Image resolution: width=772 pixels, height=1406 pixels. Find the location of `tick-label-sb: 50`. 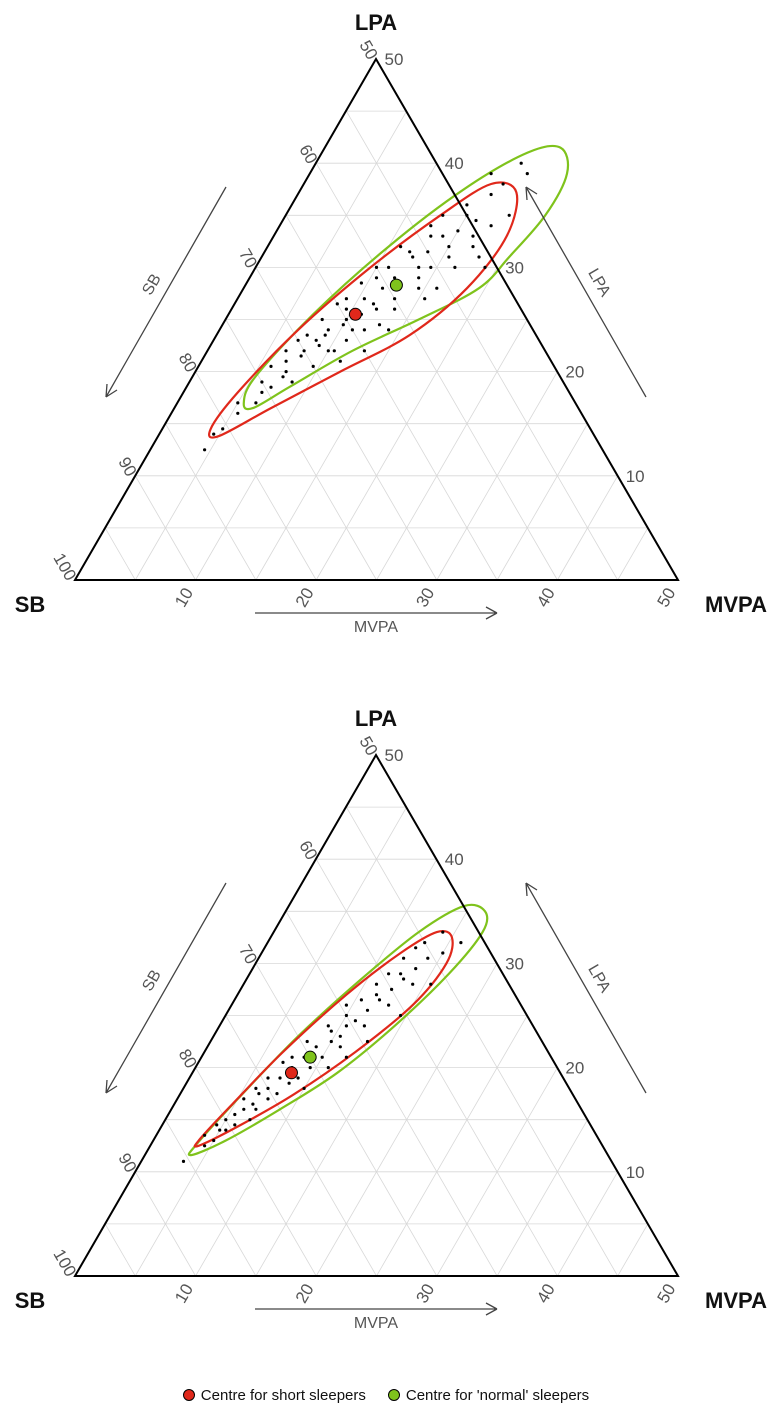

tick-label-sb: 50 is located at coordinates (369, 50).